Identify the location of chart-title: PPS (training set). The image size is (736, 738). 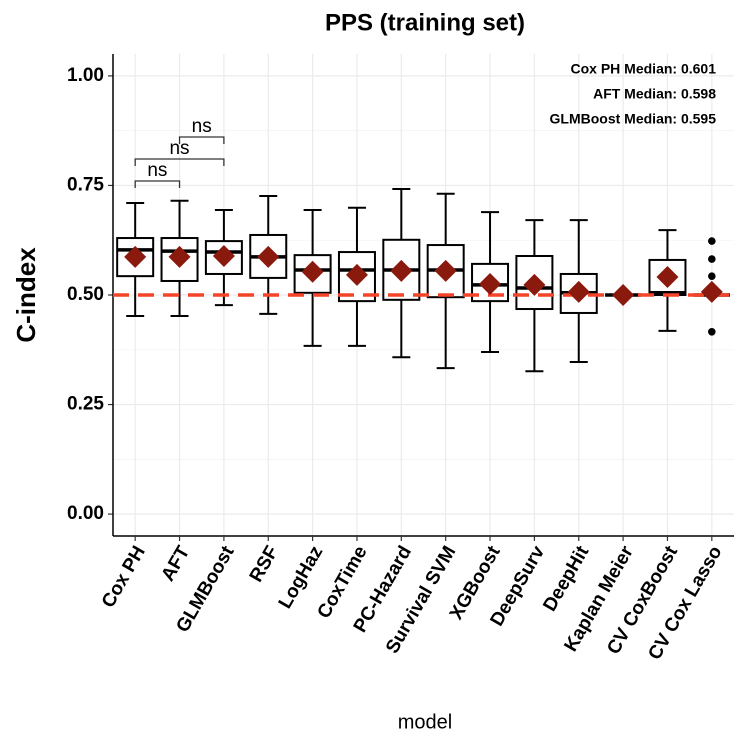
(425, 22).